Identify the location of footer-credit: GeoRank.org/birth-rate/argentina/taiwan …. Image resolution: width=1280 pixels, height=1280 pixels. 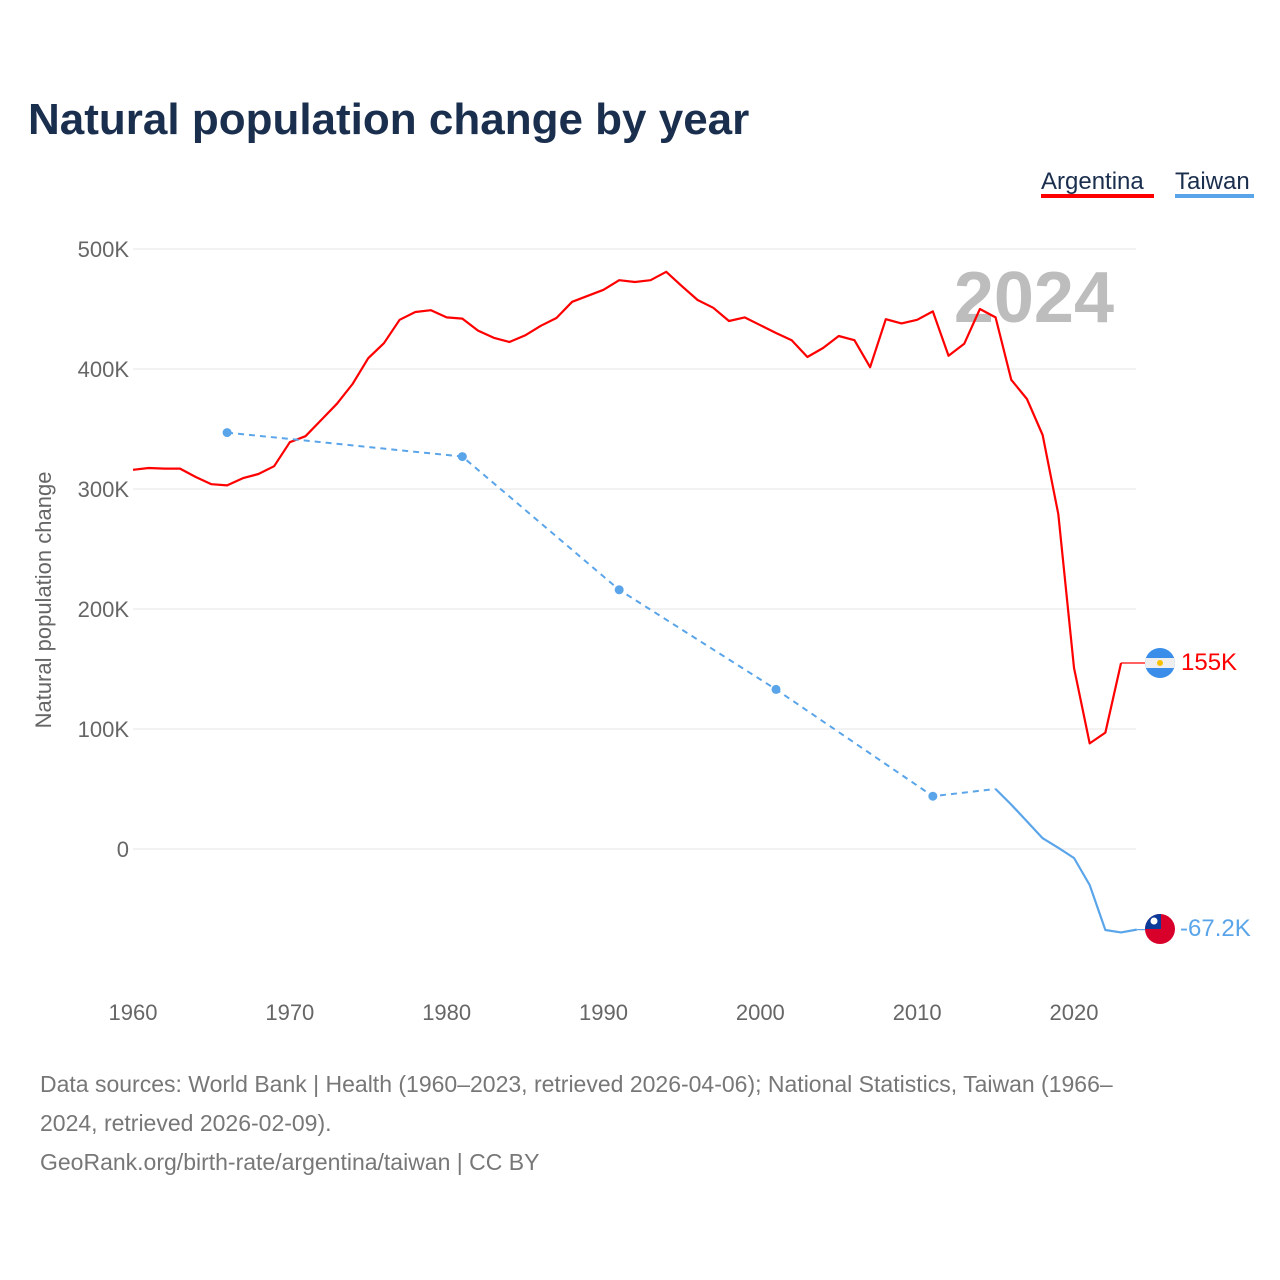
(289, 1162).